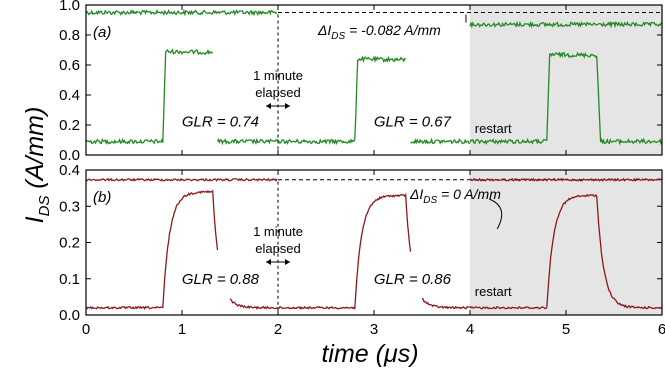  What do you see at coordinates (390, 354) in the screenshot?
I see `x-axis-title-mu: μ` at bounding box center [390, 354].